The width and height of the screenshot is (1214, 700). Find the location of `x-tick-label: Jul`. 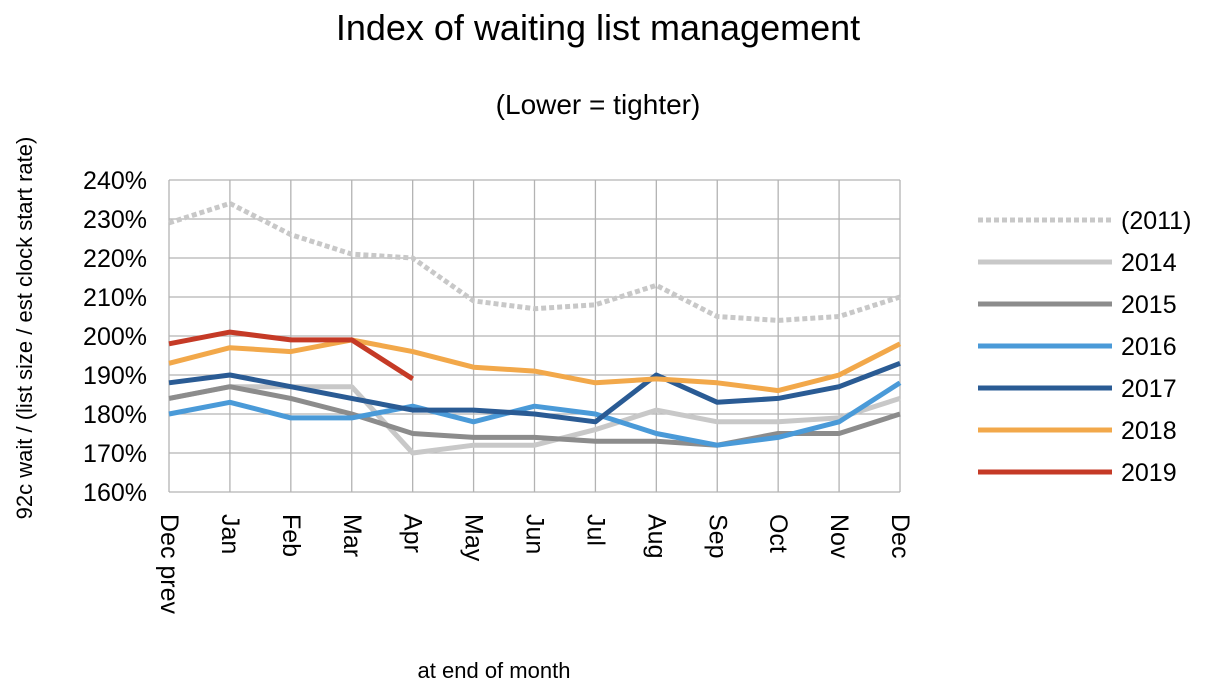

x-tick-label: Jul is located at coordinates (595, 530).